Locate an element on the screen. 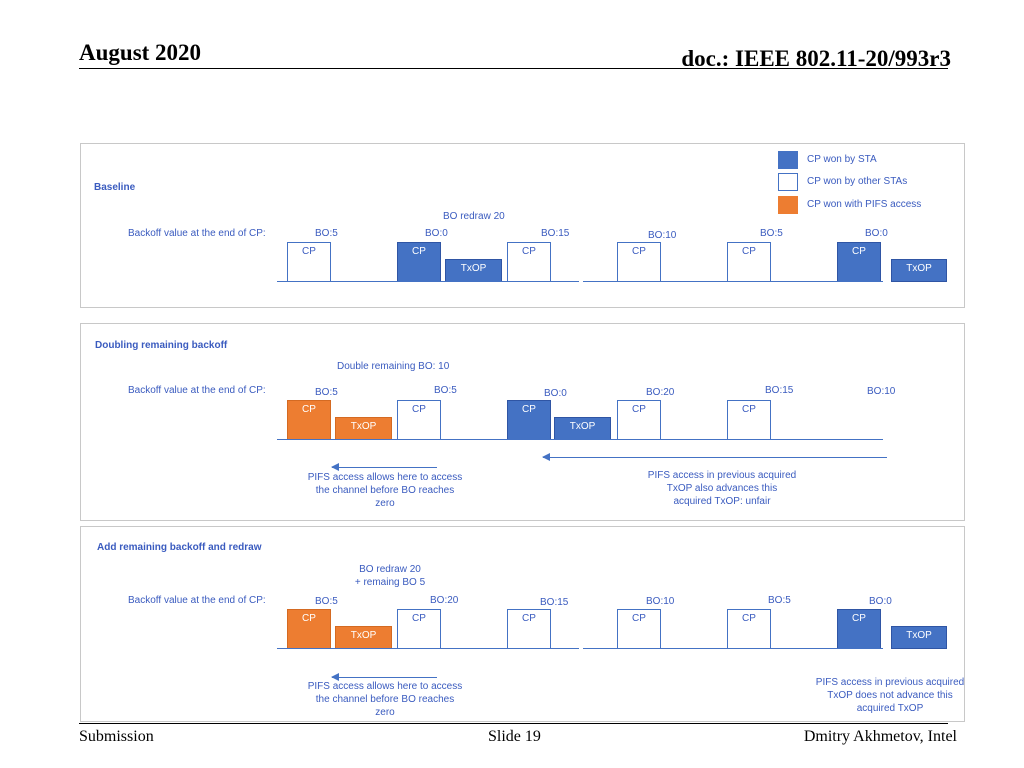  doubling-bo-4: BO:20 is located at coordinates (660, 392).